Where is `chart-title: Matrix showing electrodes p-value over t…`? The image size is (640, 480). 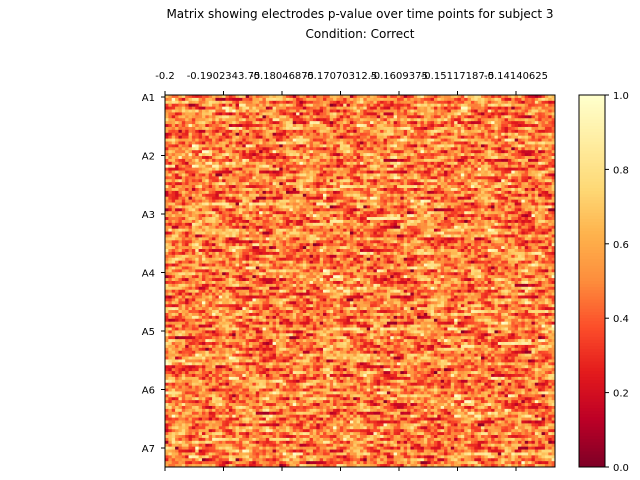 chart-title: Matrix showing electrodes p-value over t… is located at coordinates (359, 14).